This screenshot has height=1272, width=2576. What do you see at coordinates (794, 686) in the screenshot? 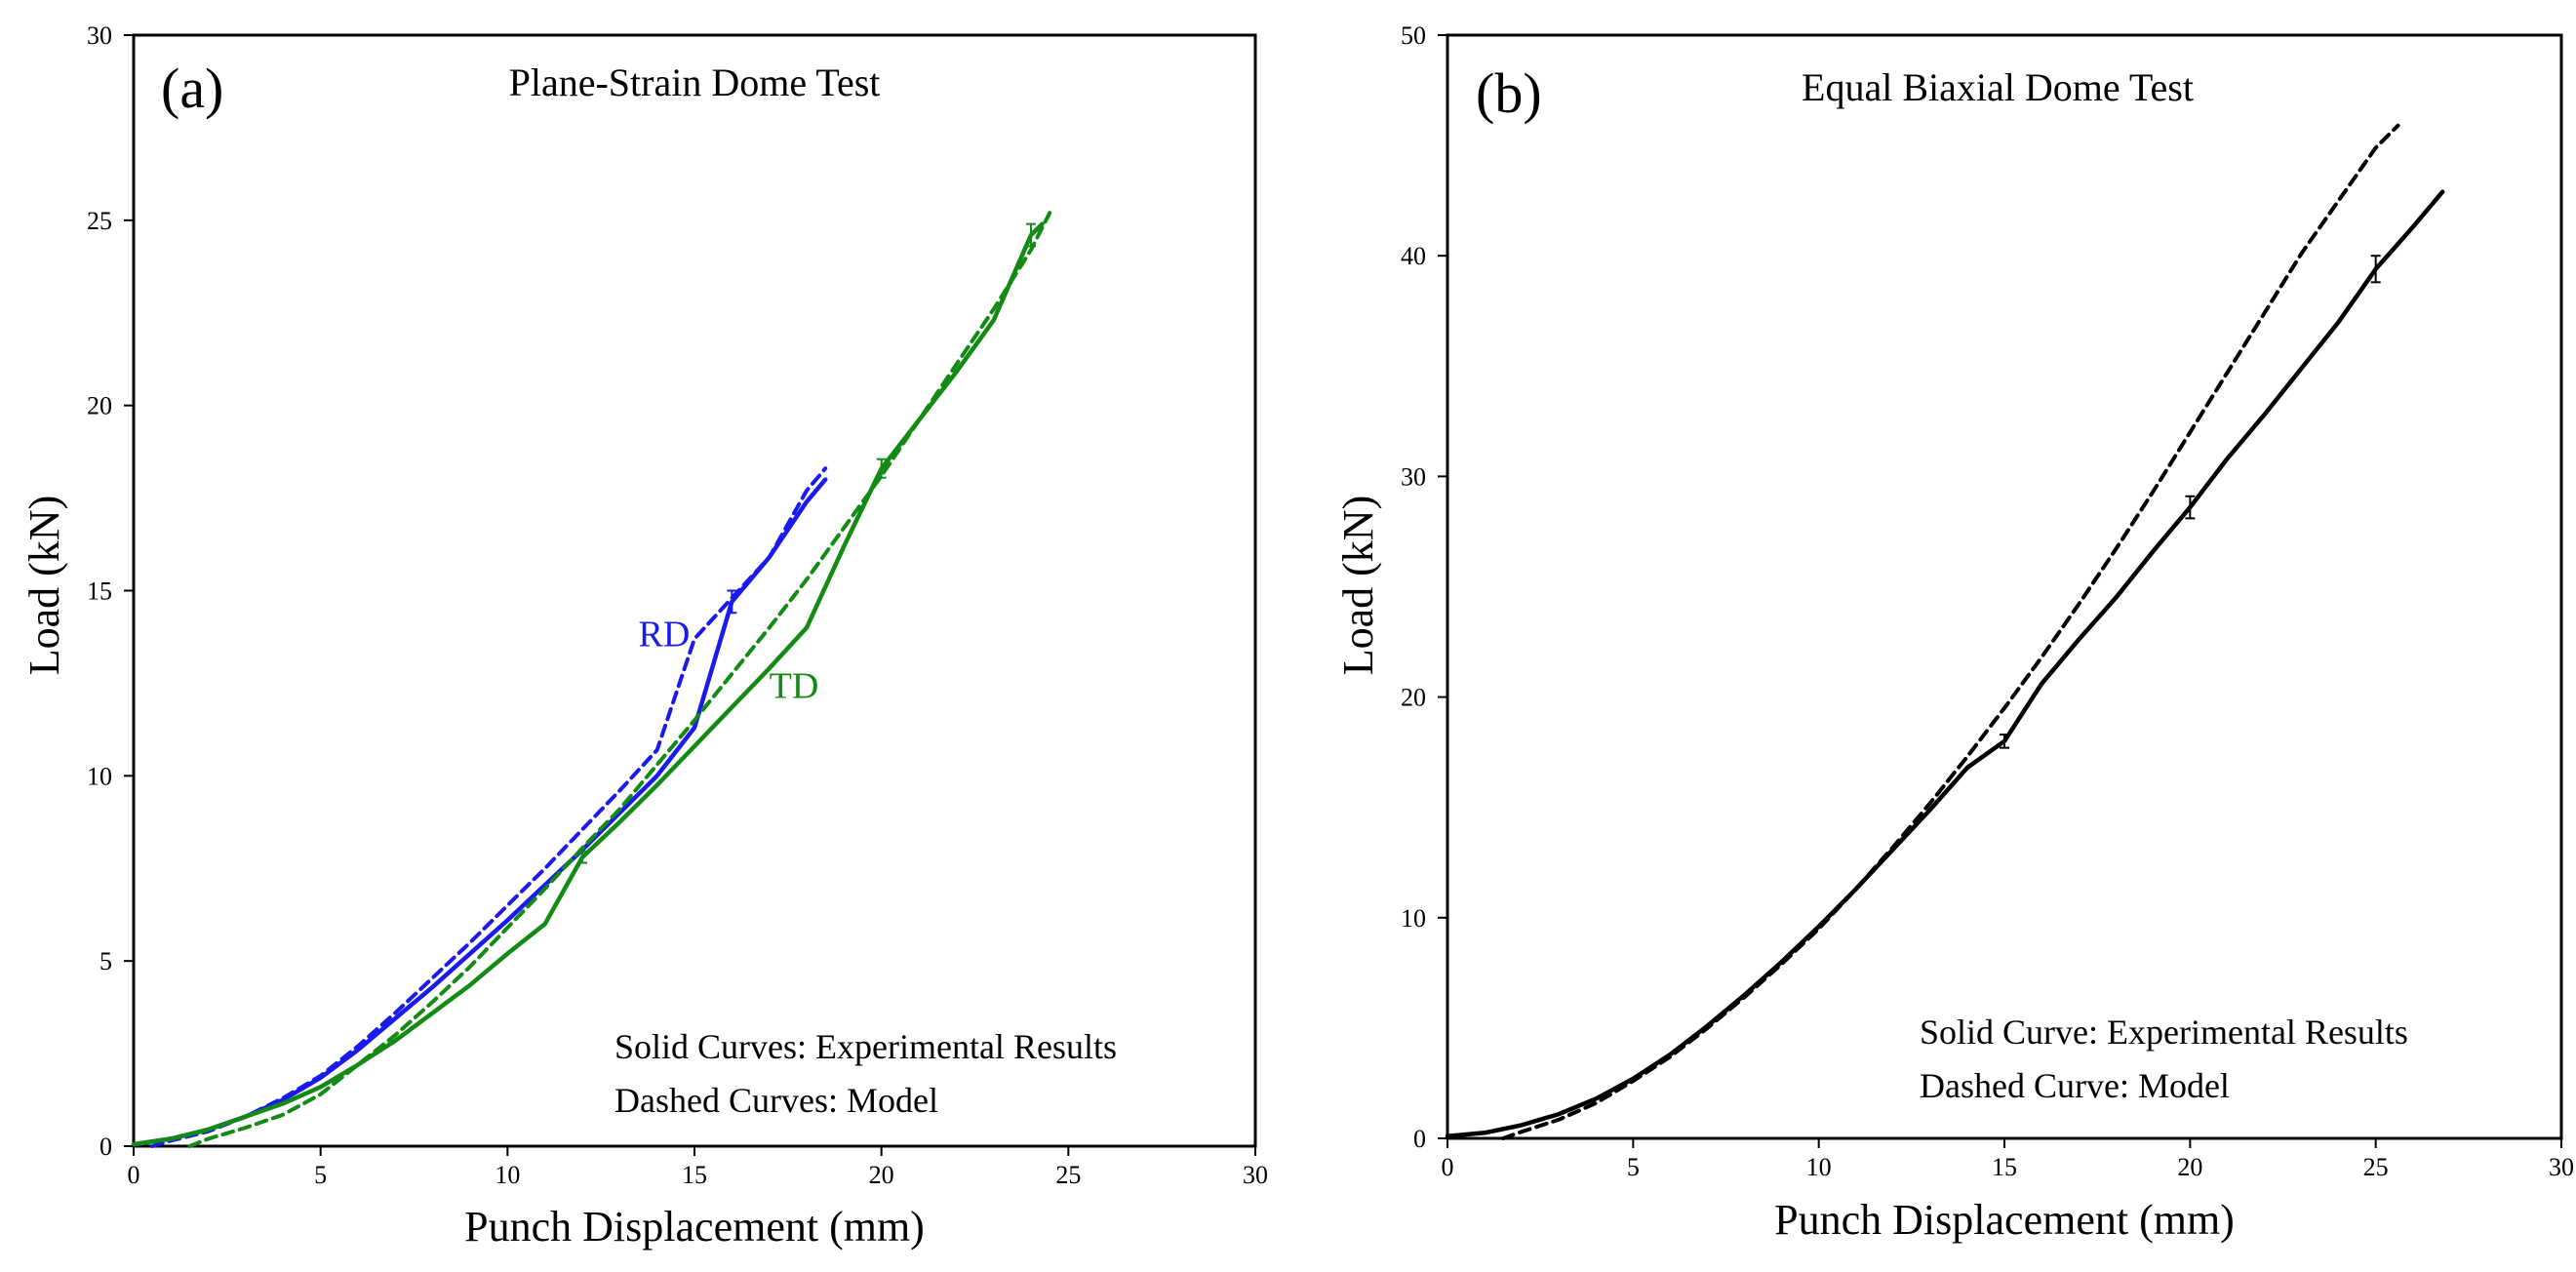
I see `curve-label-td: TD` at bounding box center [794, 686].